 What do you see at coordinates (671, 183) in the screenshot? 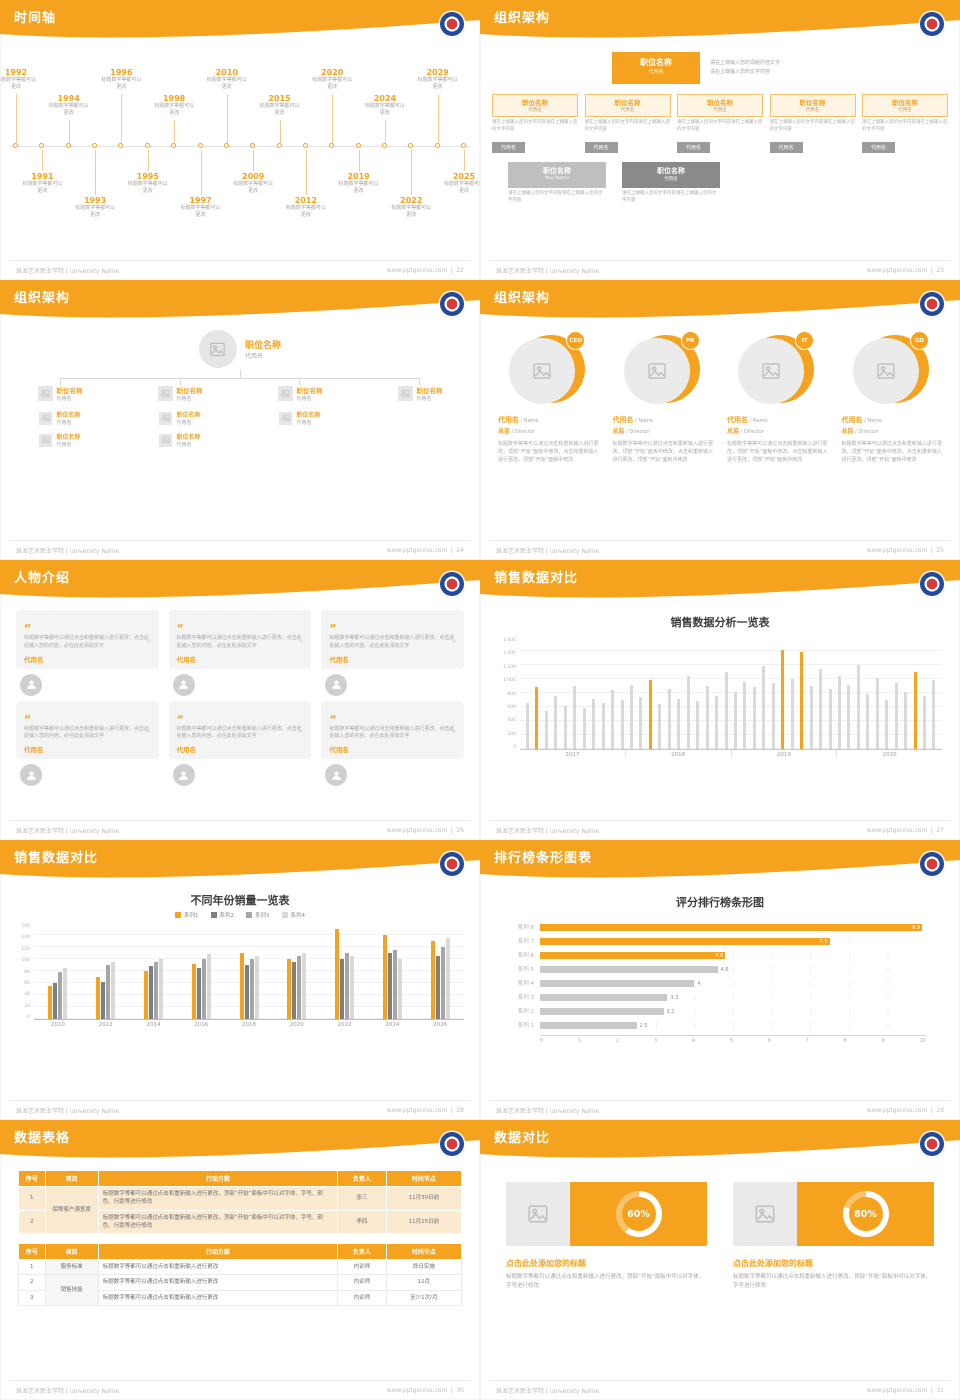
I see `org-bottom-branch: 职位名称 代用名 请在上端输入您的文字内容请在上端输入您的文字内容` at bounding box center [671, 183].